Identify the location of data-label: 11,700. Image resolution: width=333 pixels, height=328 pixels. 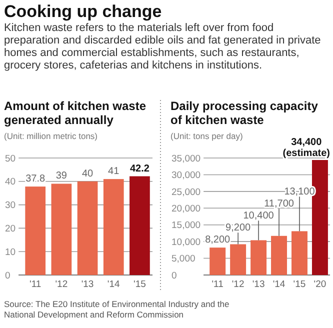
(279, 204).